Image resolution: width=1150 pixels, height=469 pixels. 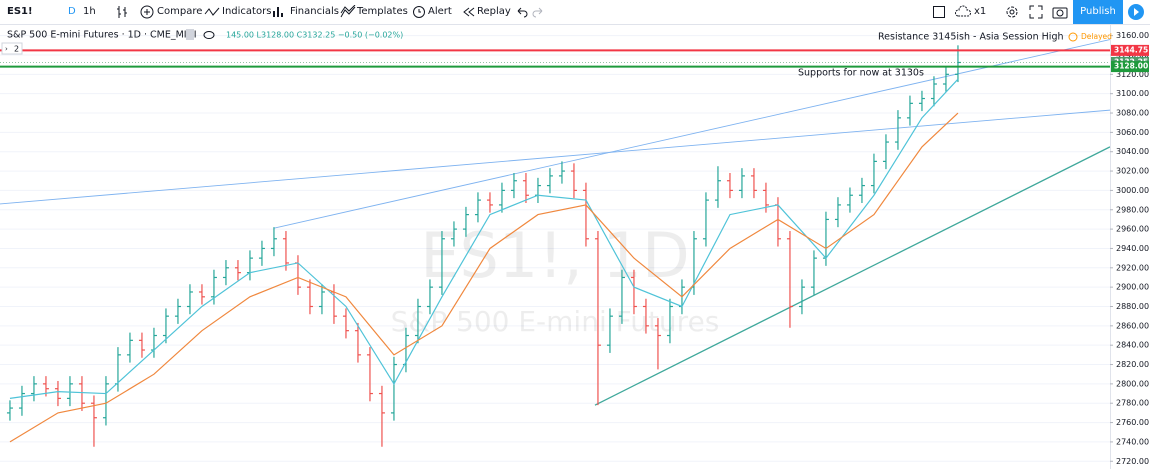 What do you see at coordinates (314, 11) in the screenshot?
I see `financials: Financials` at bounding box center [314, 11].